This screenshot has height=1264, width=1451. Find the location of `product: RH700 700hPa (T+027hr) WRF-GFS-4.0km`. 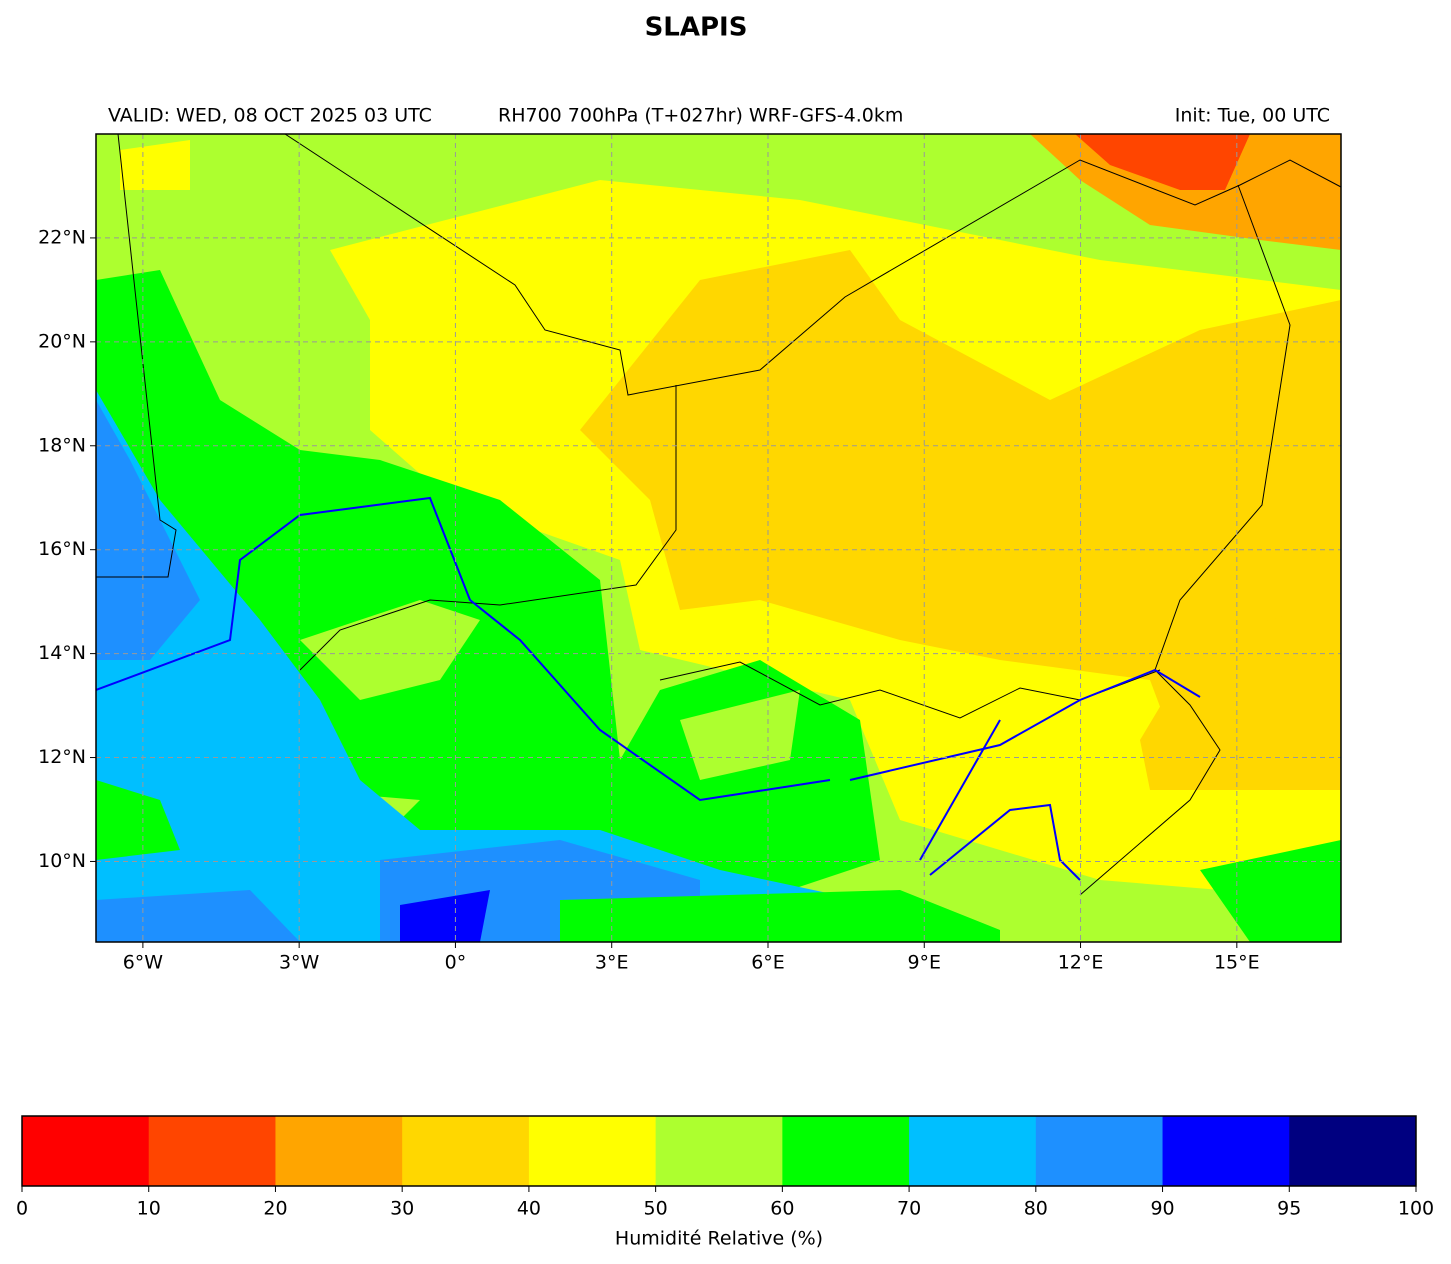

product: RH700 700hPa (T+027hr) WRF-GFS-4.0km is located at coordinates (700, 116).